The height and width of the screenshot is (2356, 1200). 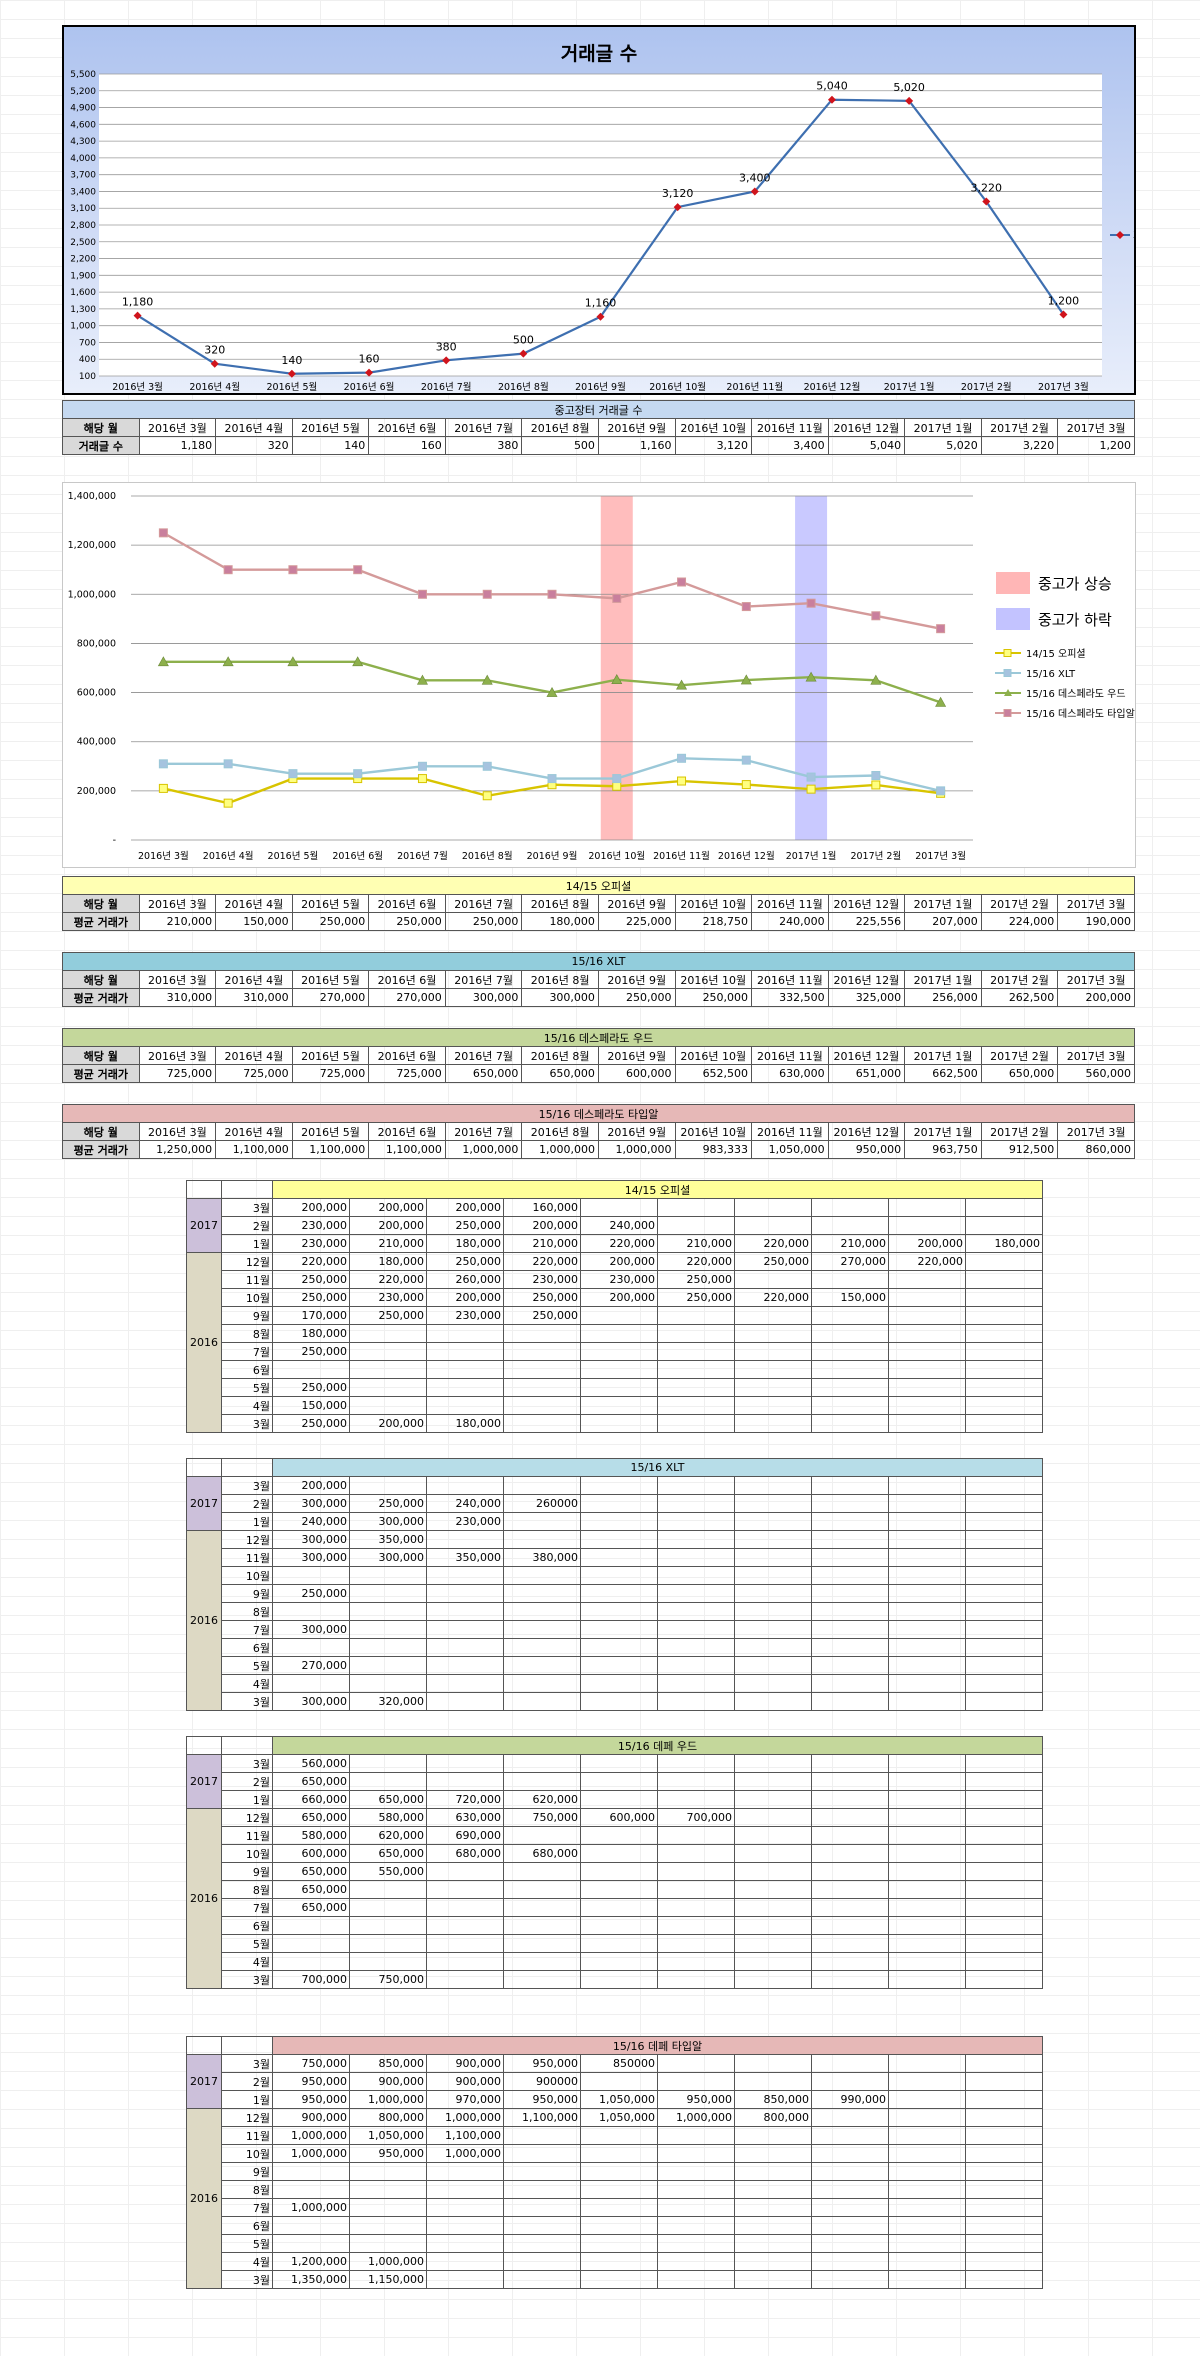 What do you see at coordinates (866, 1055) in the screenshot?
I see `month-header: 2016년 12월` at bounding box center [866, 1055].